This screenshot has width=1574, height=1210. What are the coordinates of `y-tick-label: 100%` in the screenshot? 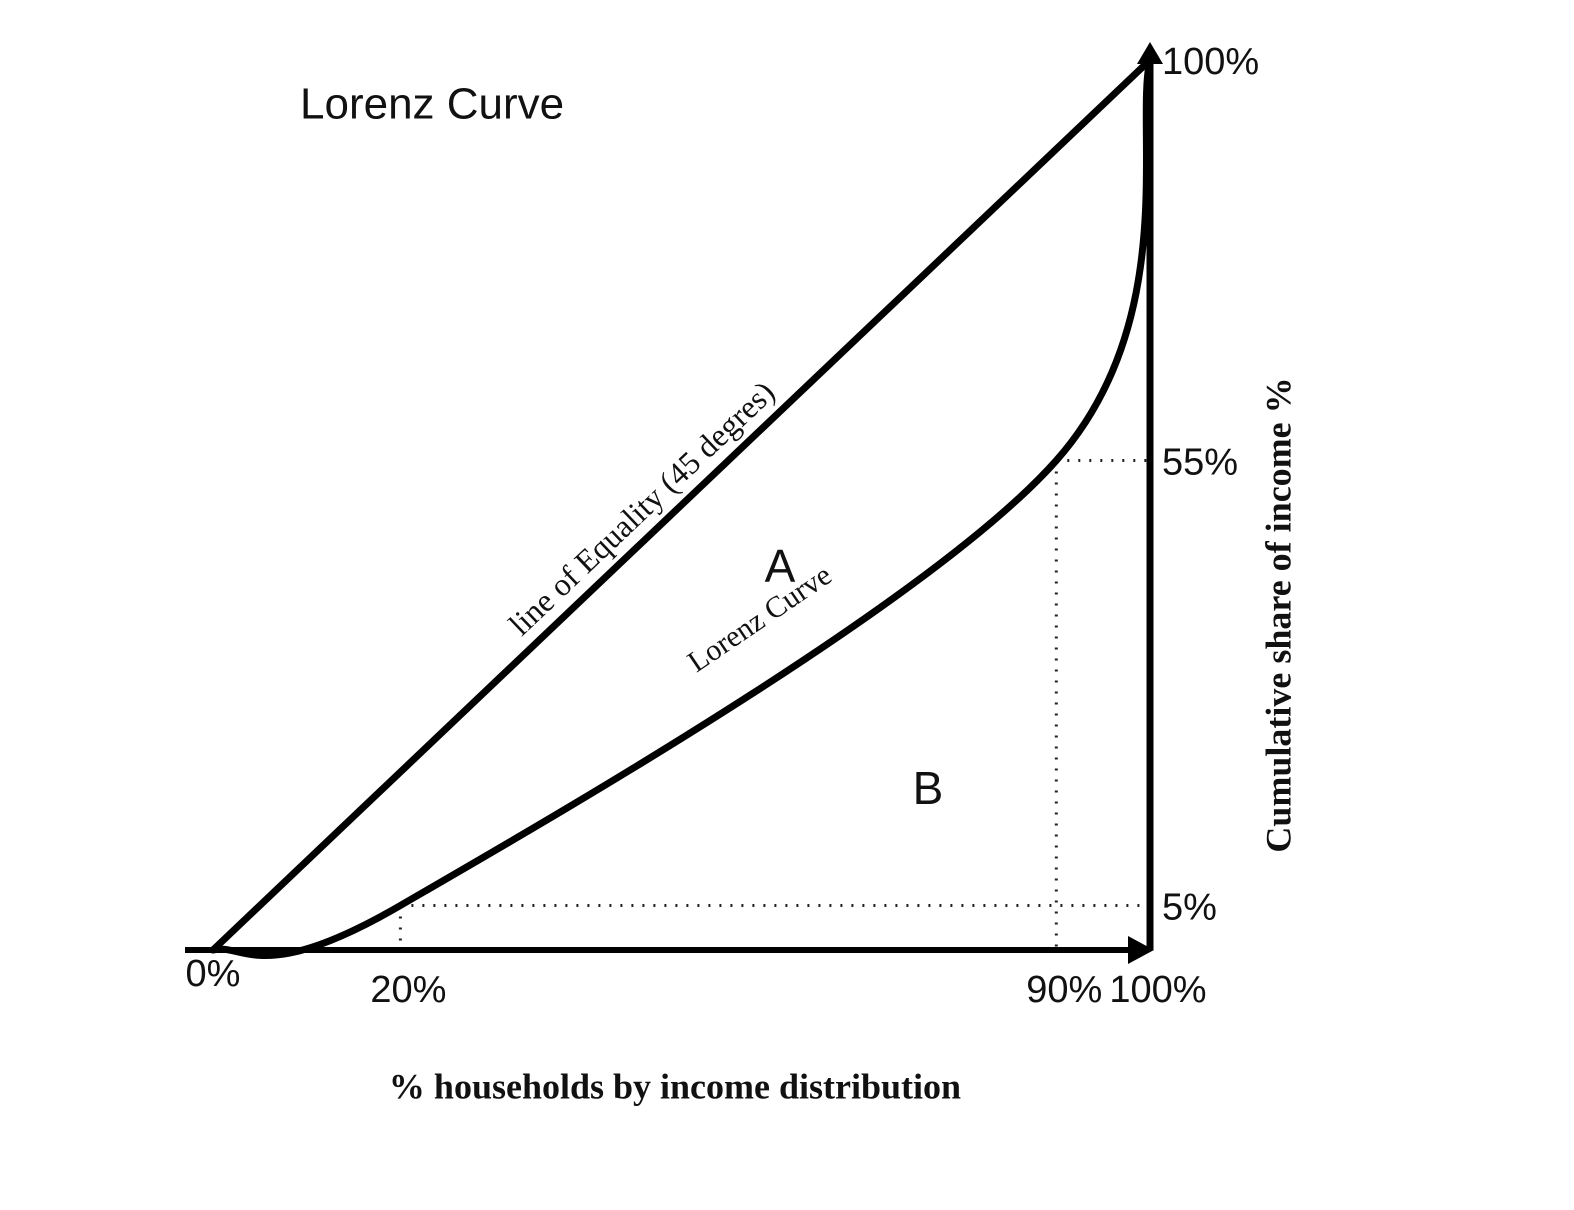 It's located at (1210, 62).